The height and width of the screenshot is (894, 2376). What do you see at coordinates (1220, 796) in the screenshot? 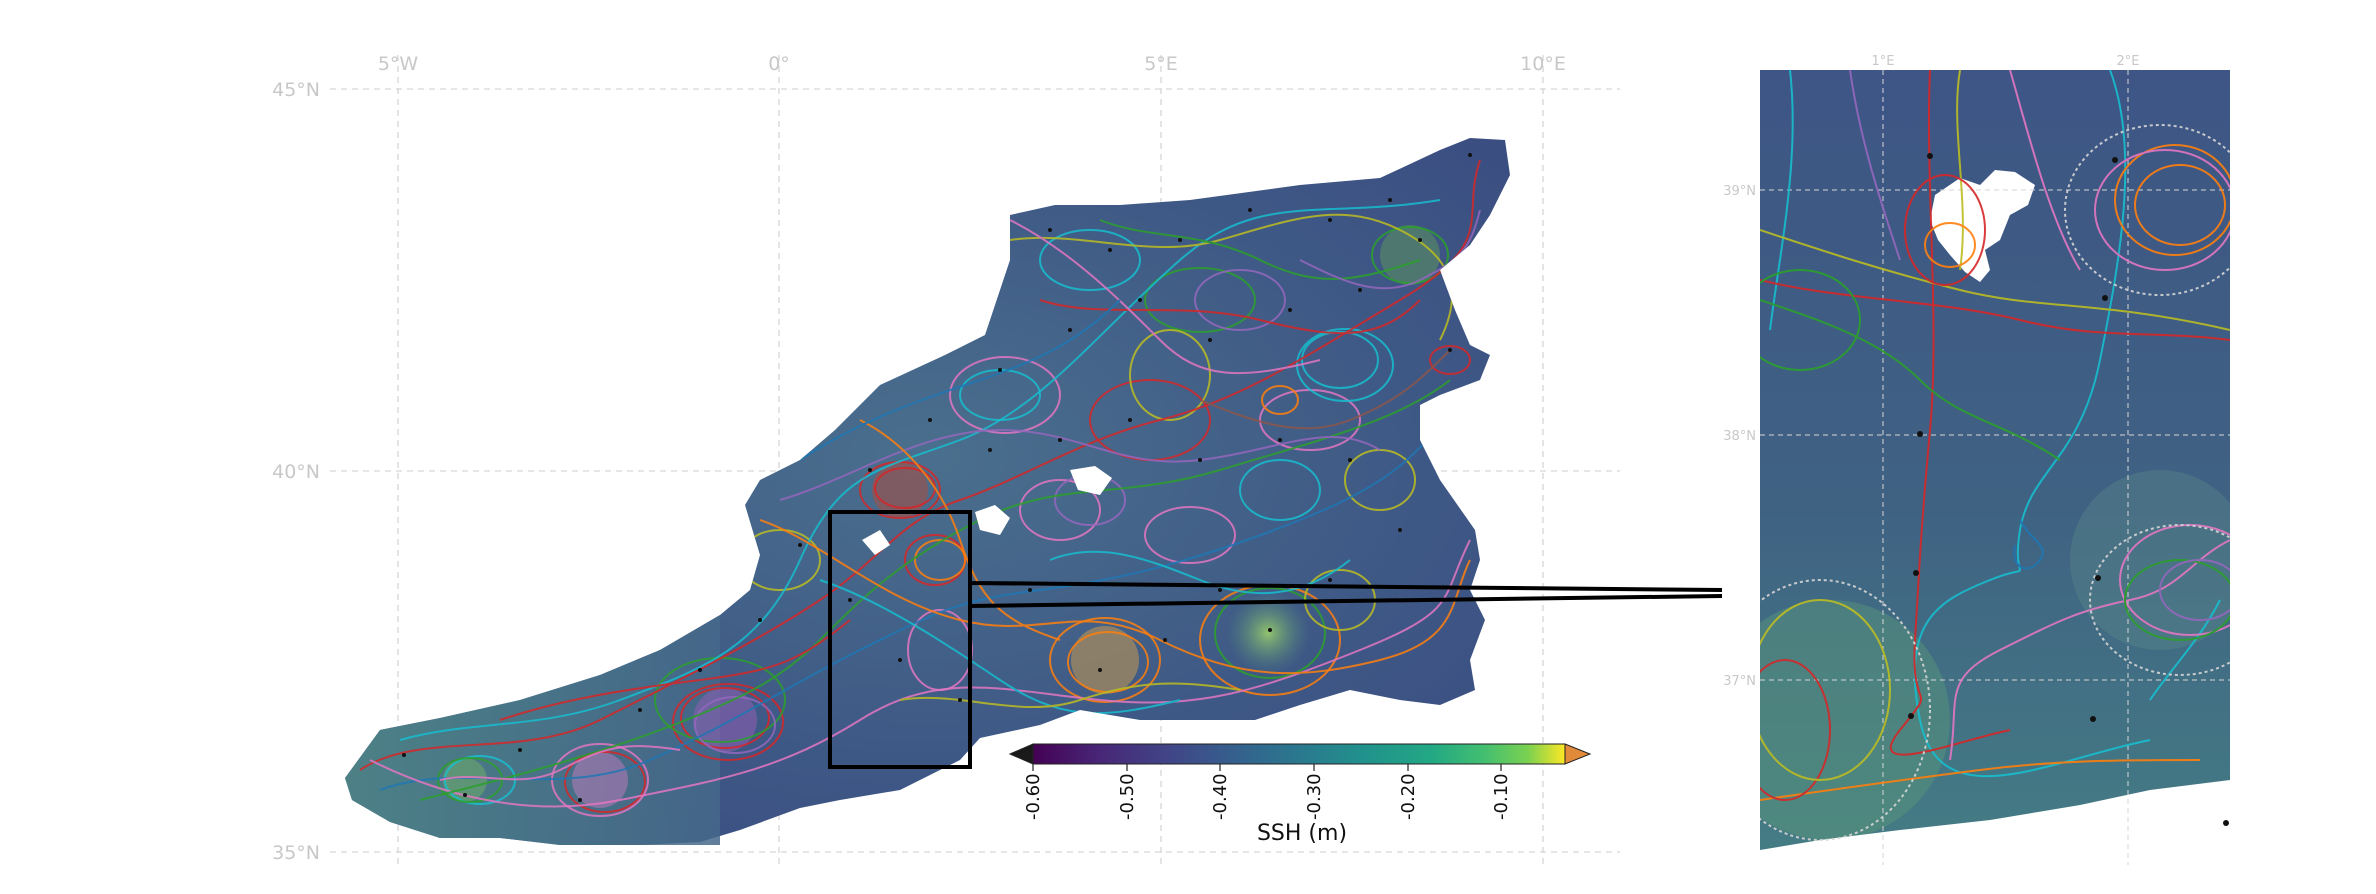
I see `colorbar-tick-040: -0.40` at bounding box center [1220, 796].